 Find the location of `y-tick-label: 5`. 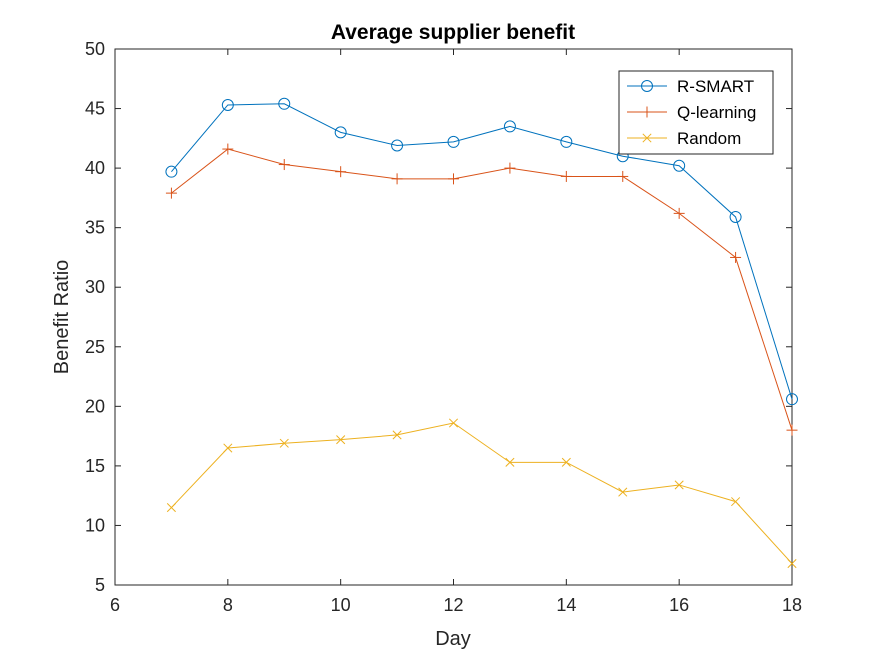

y-tick-label: 5 is located at coordinates (100, 585).